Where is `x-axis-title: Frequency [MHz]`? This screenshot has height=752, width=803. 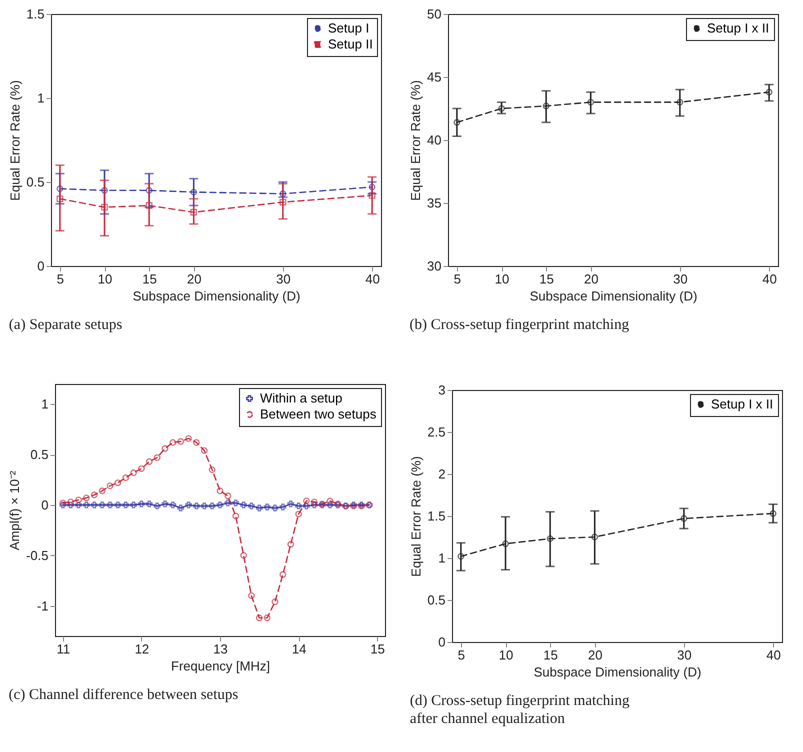 x-axis-title: Frequency [MHz] is located at coordinates (220, 666).